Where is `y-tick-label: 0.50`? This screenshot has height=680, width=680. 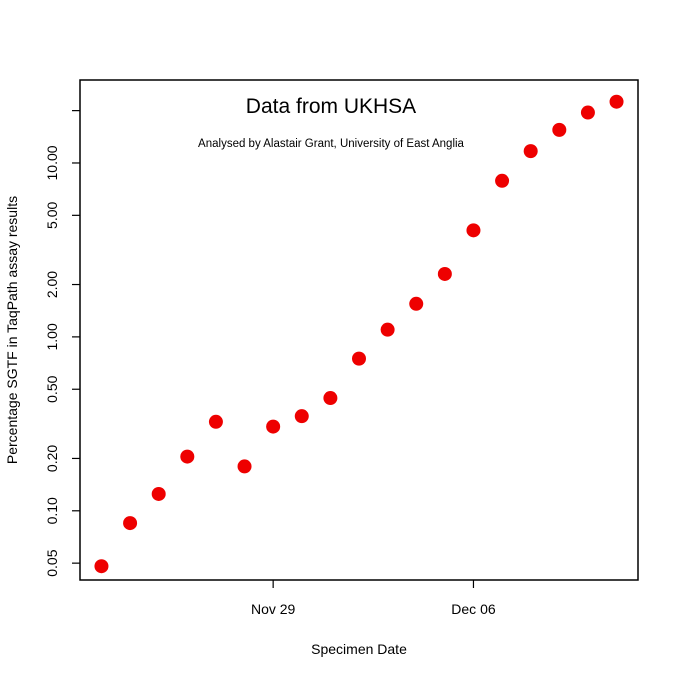 y-tick-label: 0.50 is located at coordinates (52, 388).